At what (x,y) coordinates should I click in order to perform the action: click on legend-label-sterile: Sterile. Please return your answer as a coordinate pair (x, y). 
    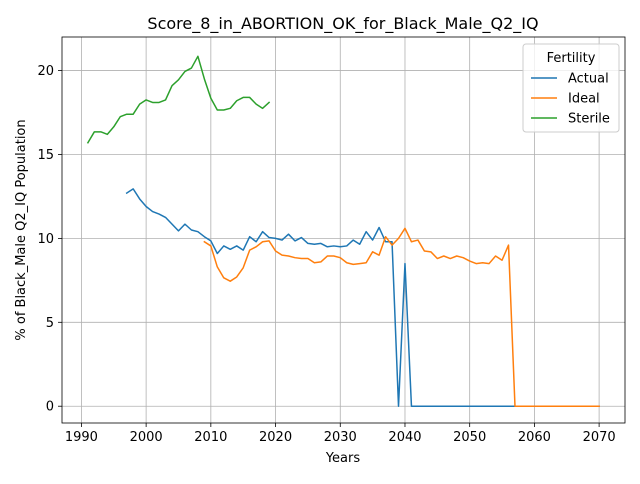
    Looking at the image, I should click on (589, 119).